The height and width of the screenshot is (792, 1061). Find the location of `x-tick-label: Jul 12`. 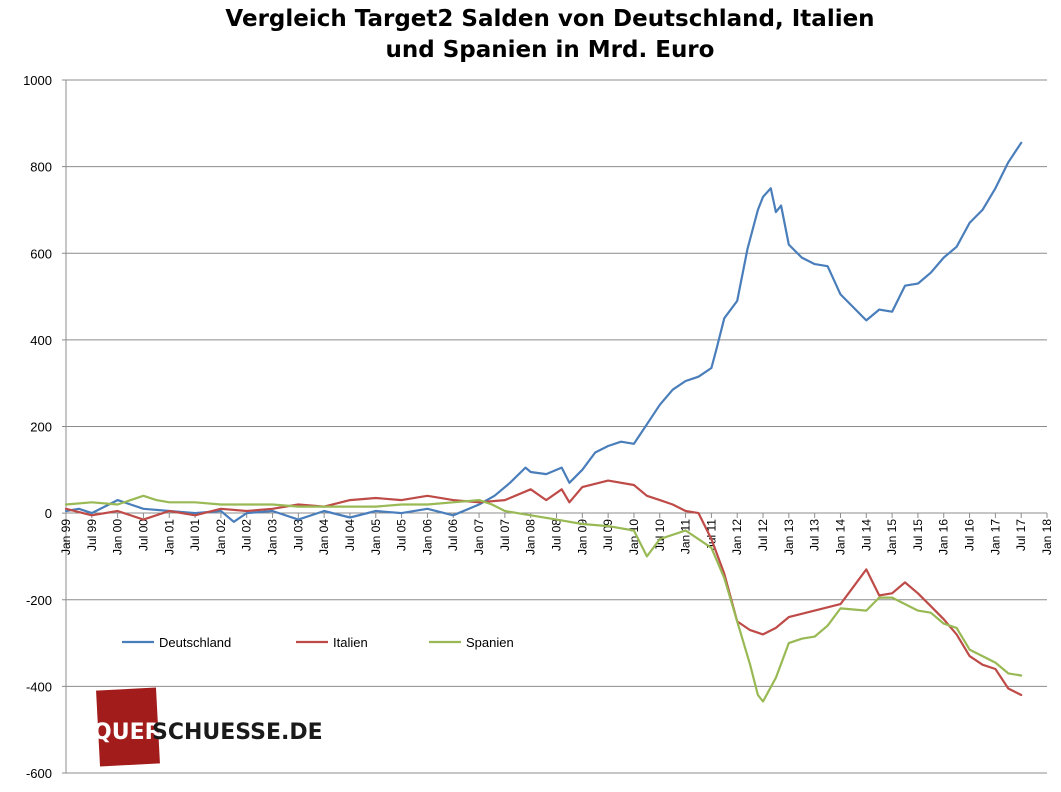

x-tick-label: Jul 12 is located at coordinates (763, 535).